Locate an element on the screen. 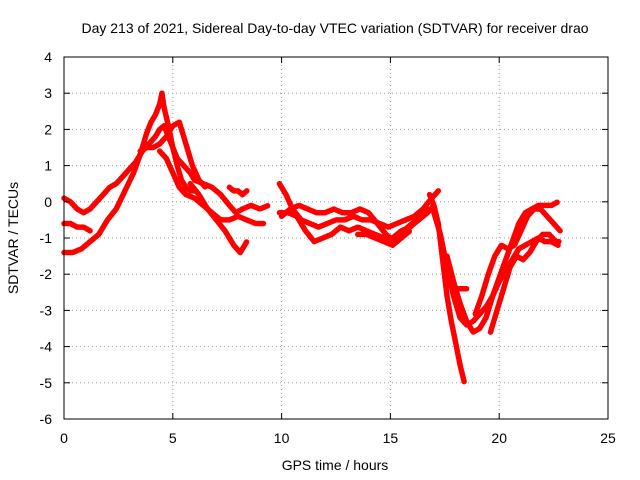  y-tick-label: 1 is located at coordinates (48, 166).